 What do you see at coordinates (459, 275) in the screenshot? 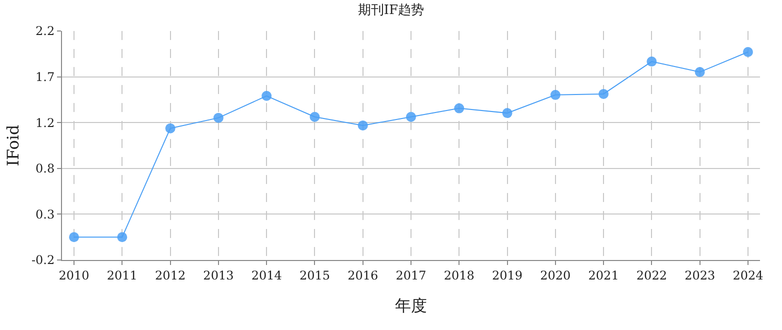
I see `x-tick-label: 2018` at bounding box center [459, 275].